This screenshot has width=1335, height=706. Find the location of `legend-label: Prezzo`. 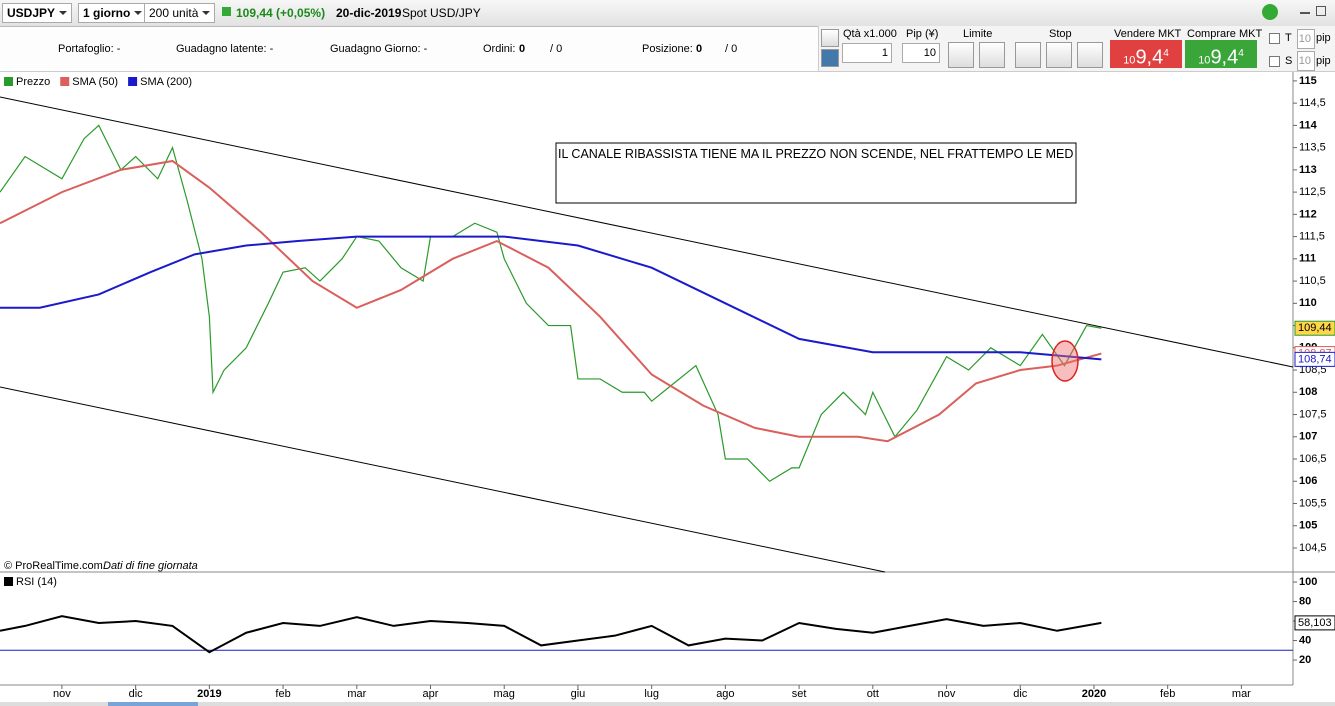

legend-label: Prezzo is located at coordinates (33, 82).